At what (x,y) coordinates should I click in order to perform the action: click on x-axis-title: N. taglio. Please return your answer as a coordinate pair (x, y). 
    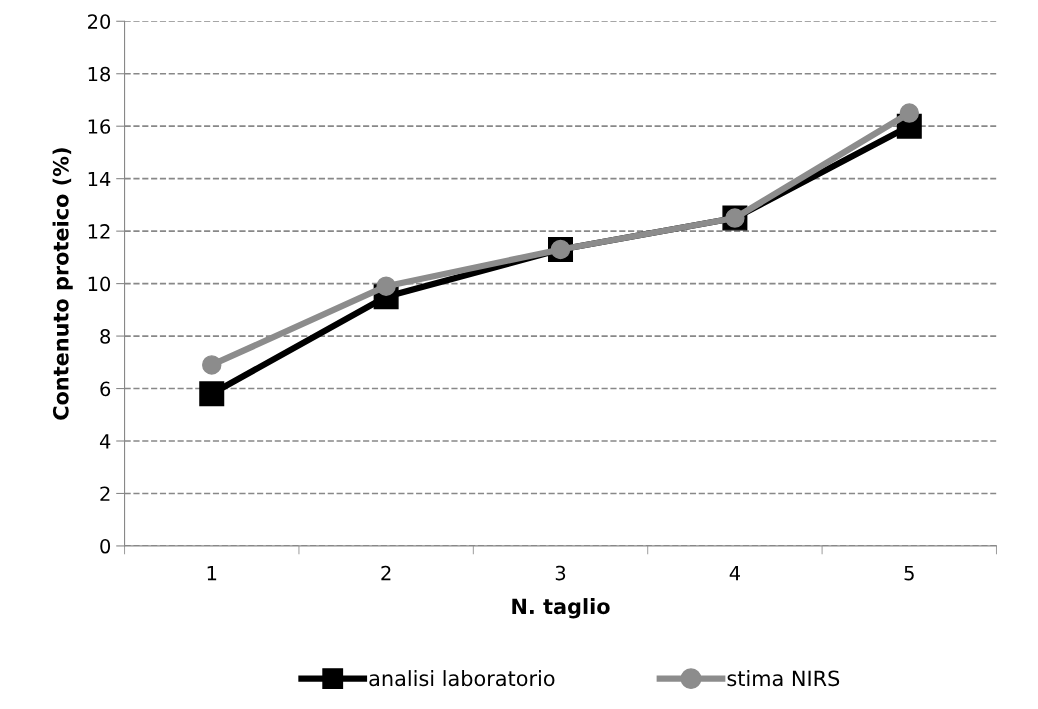
    Looking at the image, I should click on (561, 608).